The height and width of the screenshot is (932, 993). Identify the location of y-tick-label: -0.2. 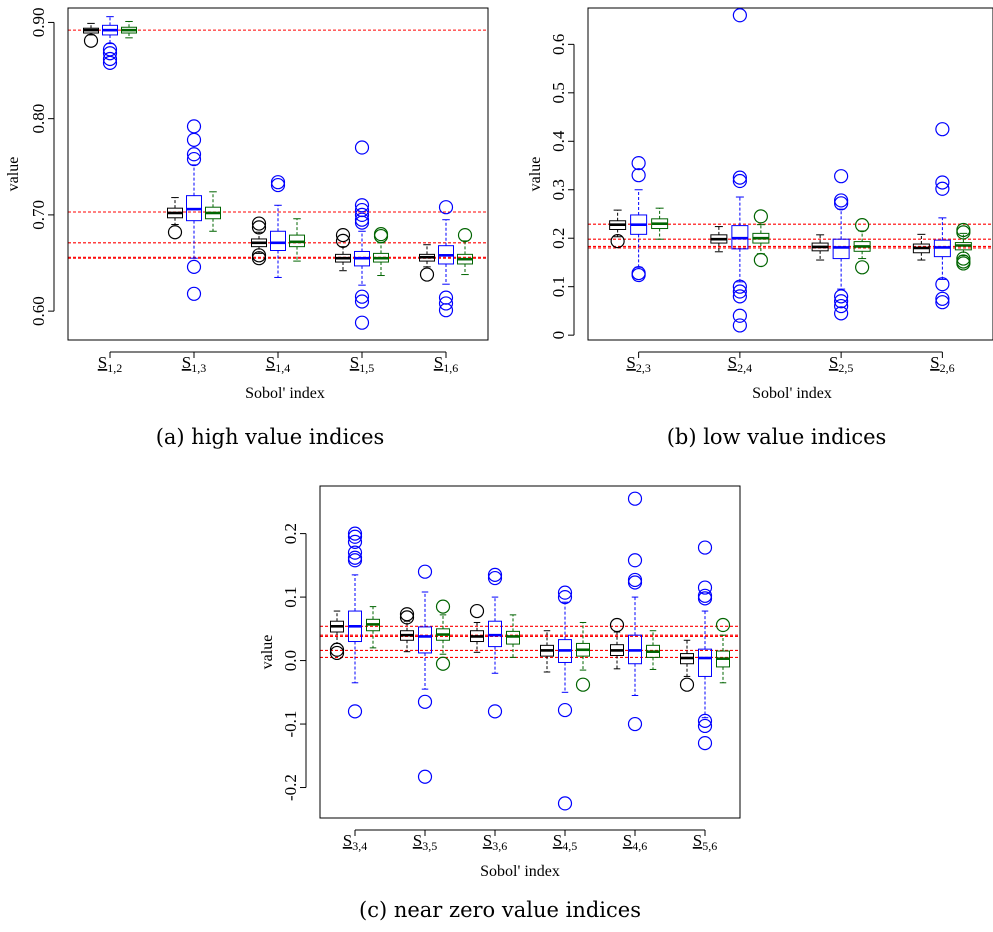
(290, 787).